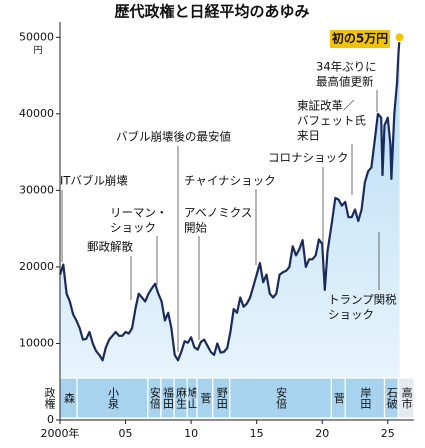 Image resolution: width=425 pixels, height=448 pixels. What do you see at coordinates (221, 398) in the screenshot?
I see `cabinet-name: 野田` at bounding box center [221, 398].